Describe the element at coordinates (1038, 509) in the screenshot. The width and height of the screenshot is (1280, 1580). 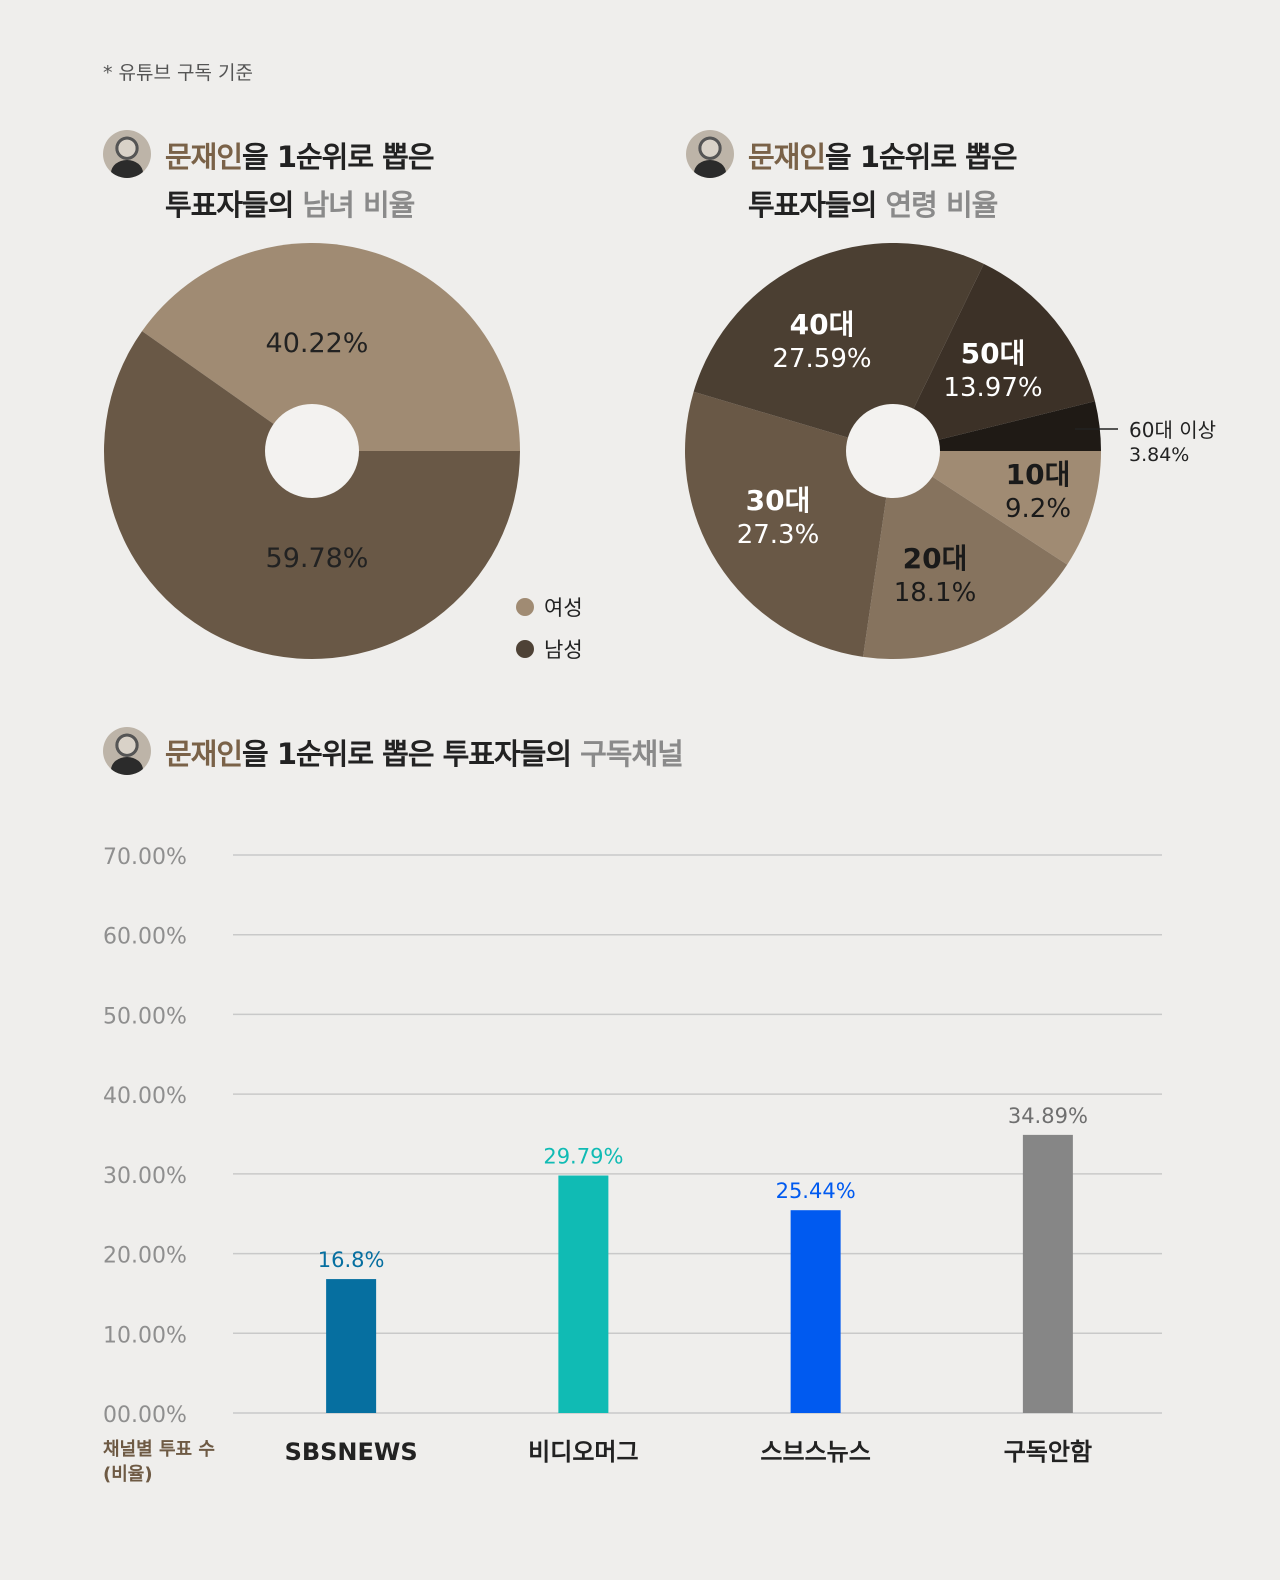
I see `slice-label: 9.2%` at that location.